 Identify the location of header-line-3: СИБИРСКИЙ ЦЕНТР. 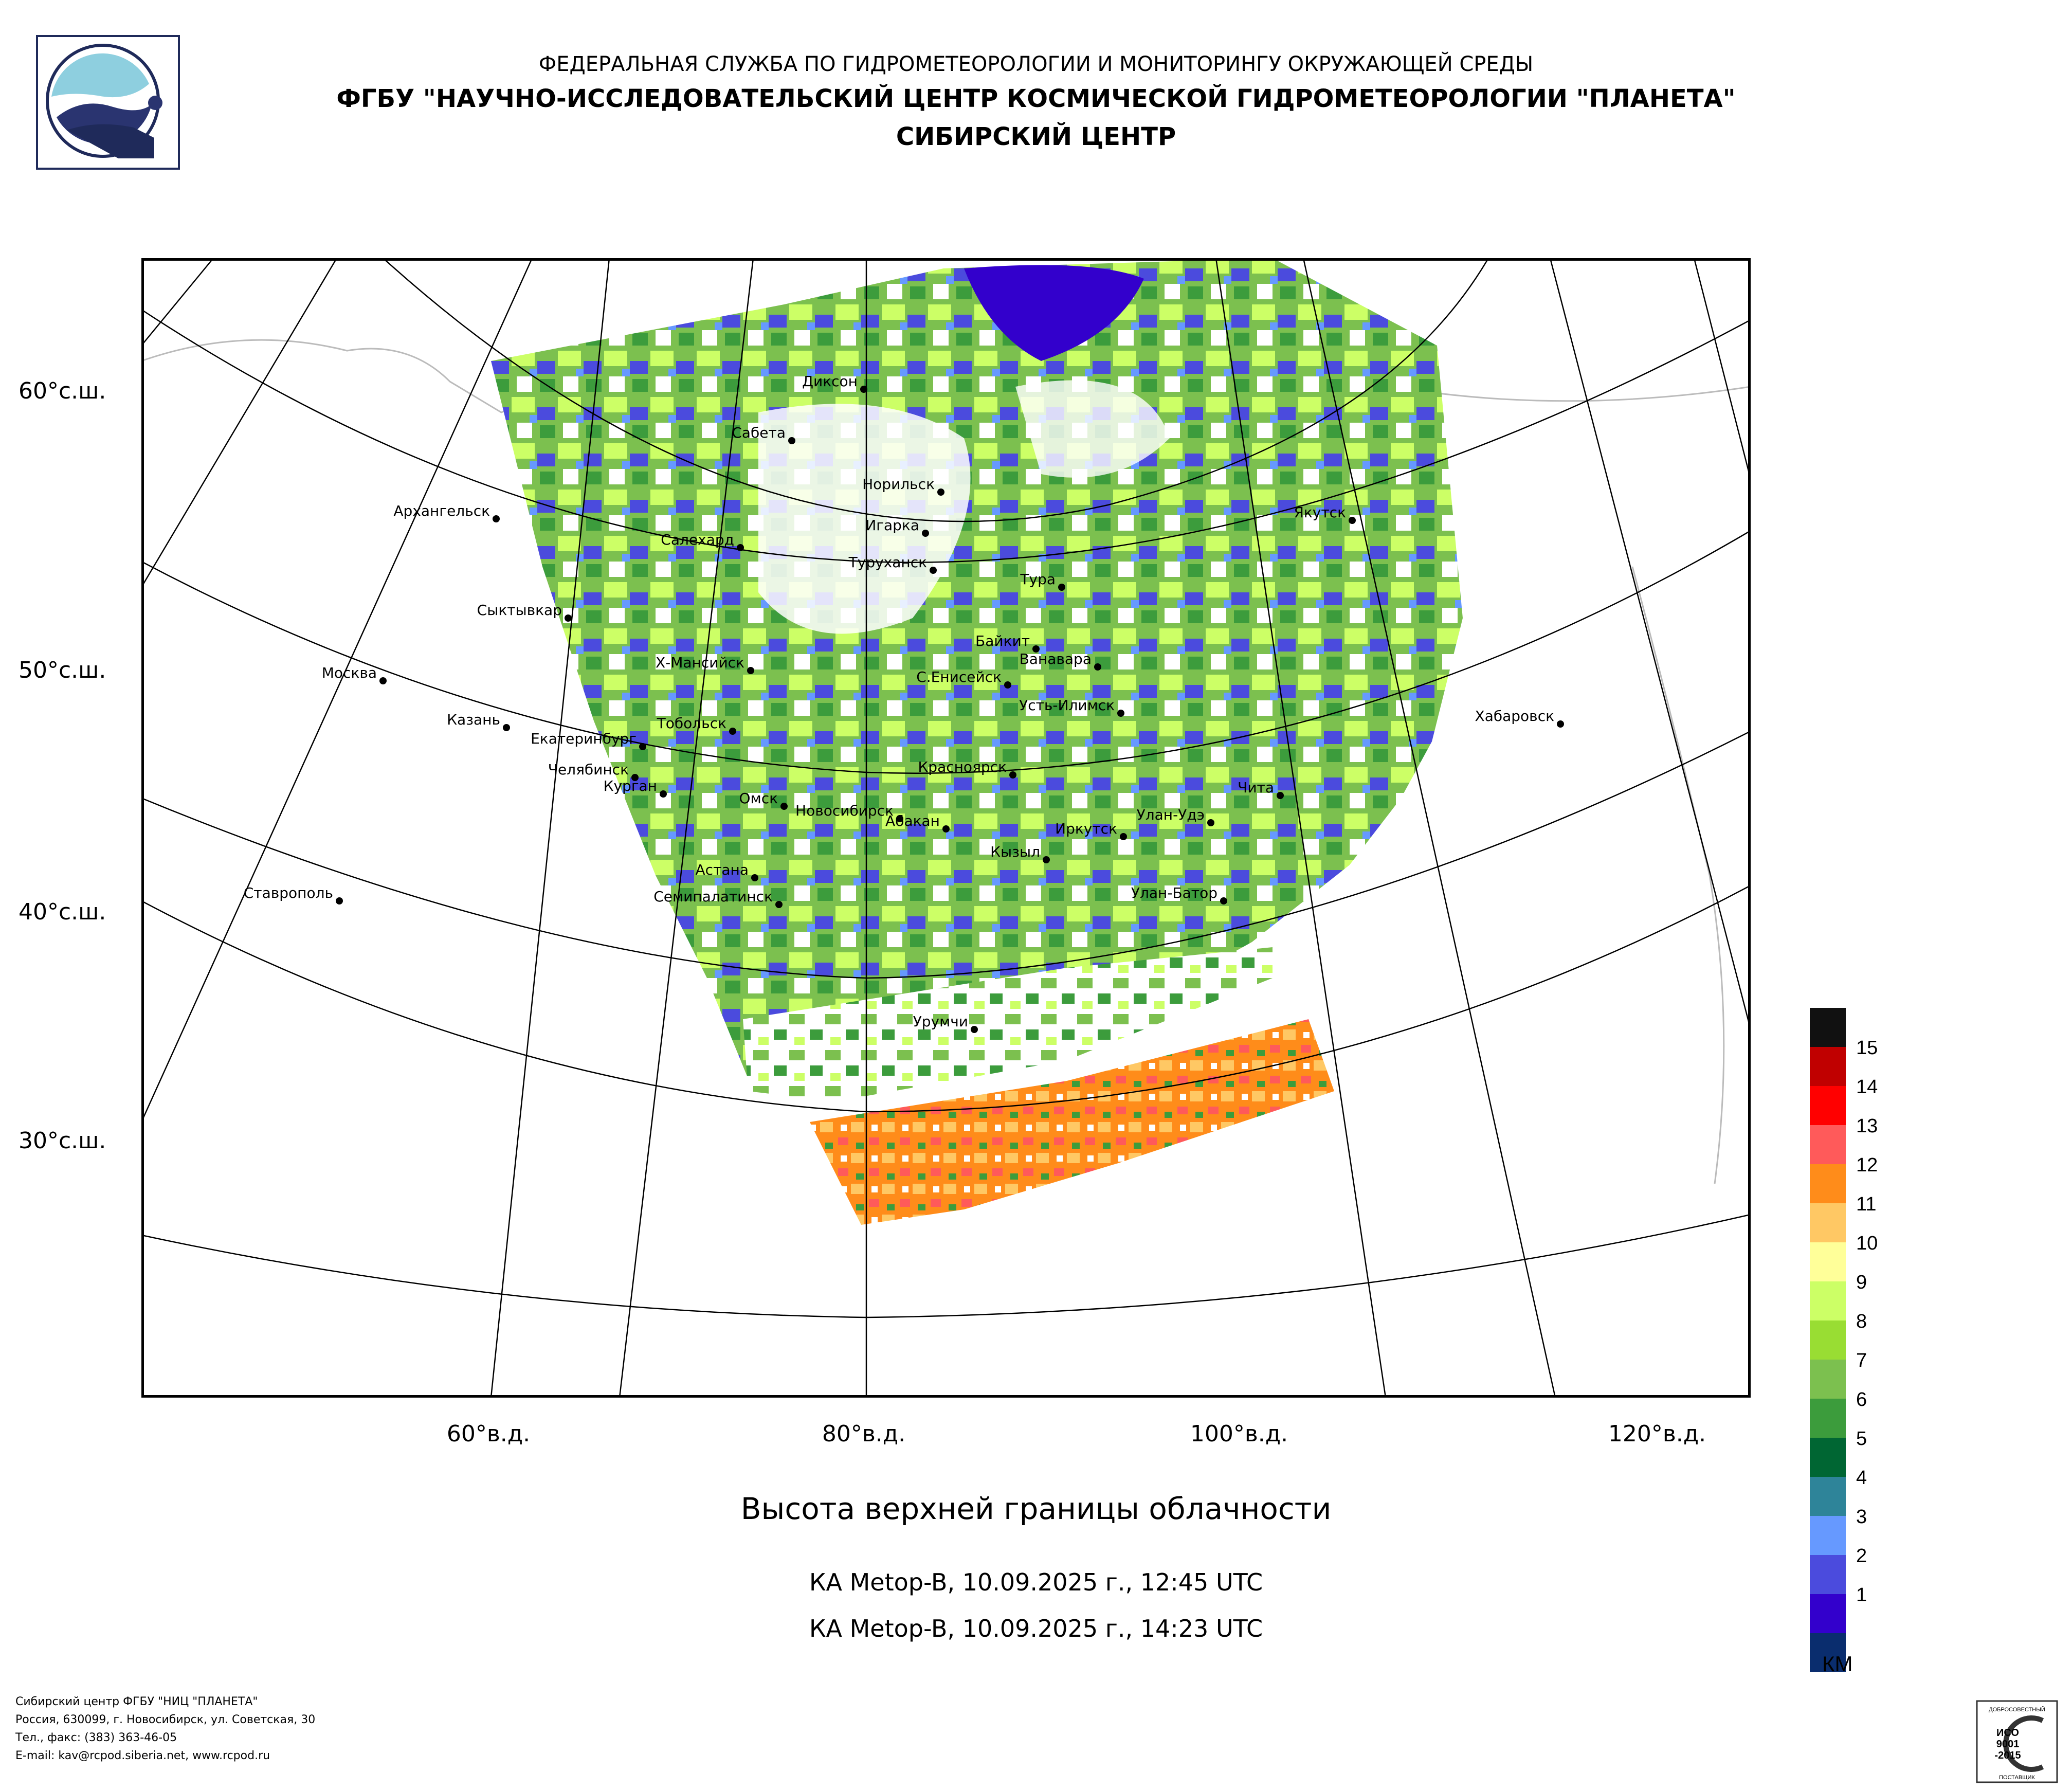
(1036, 136).